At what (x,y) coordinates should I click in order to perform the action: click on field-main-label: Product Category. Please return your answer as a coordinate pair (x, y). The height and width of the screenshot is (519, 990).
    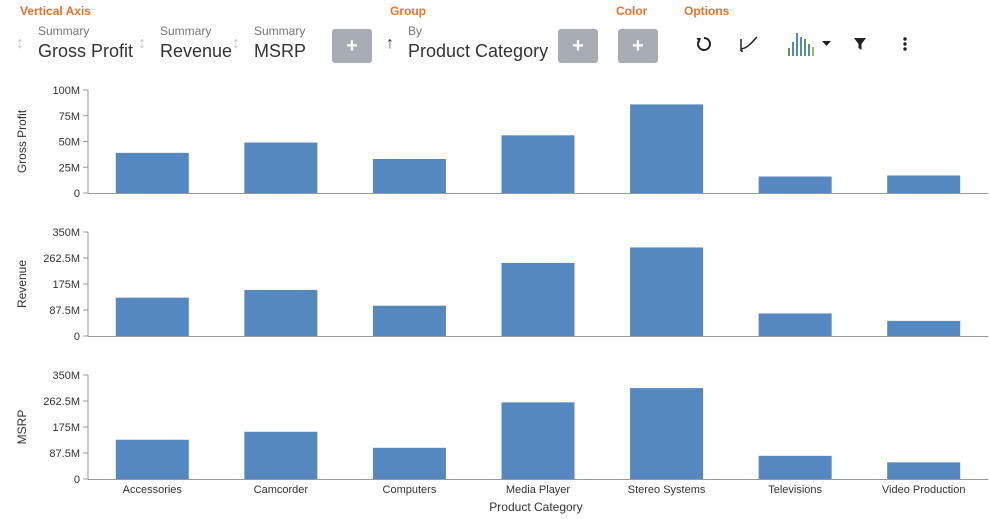
    Looking at the image, I should click on (478, 51).